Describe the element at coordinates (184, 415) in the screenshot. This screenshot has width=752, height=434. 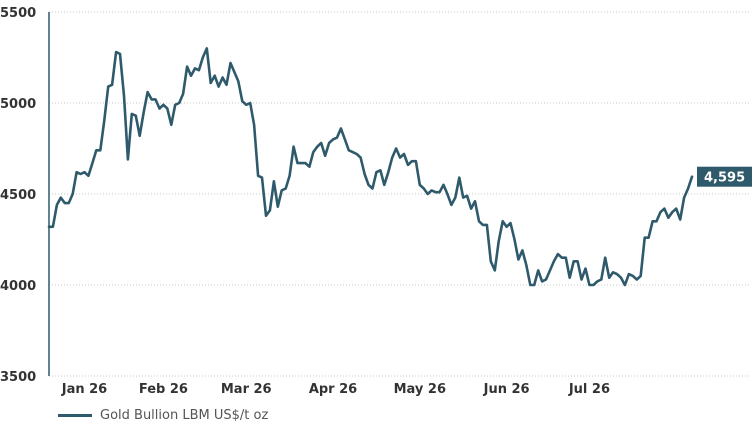
I see `legend-label: Gold Bullion LBM US$/t oz` at that location.